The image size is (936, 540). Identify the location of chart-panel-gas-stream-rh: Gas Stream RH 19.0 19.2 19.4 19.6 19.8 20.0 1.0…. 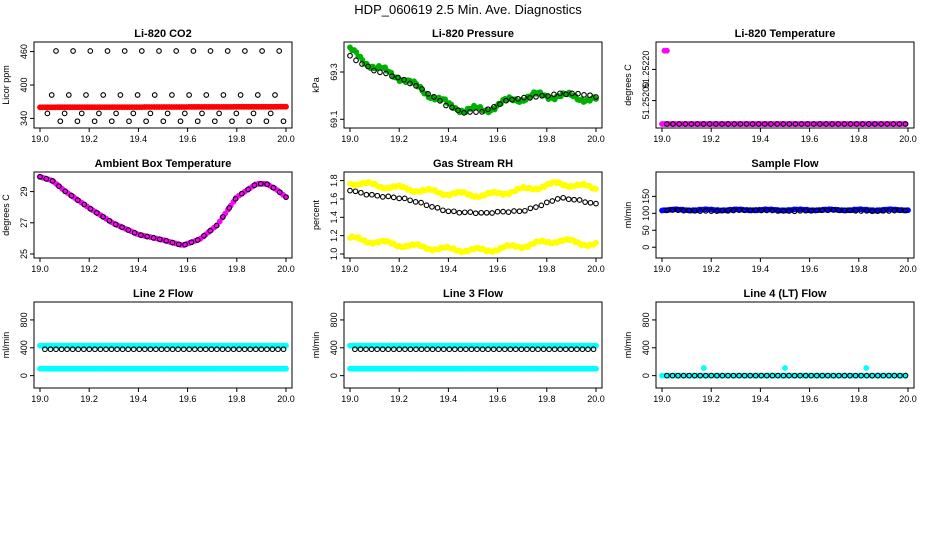
(458, 216).